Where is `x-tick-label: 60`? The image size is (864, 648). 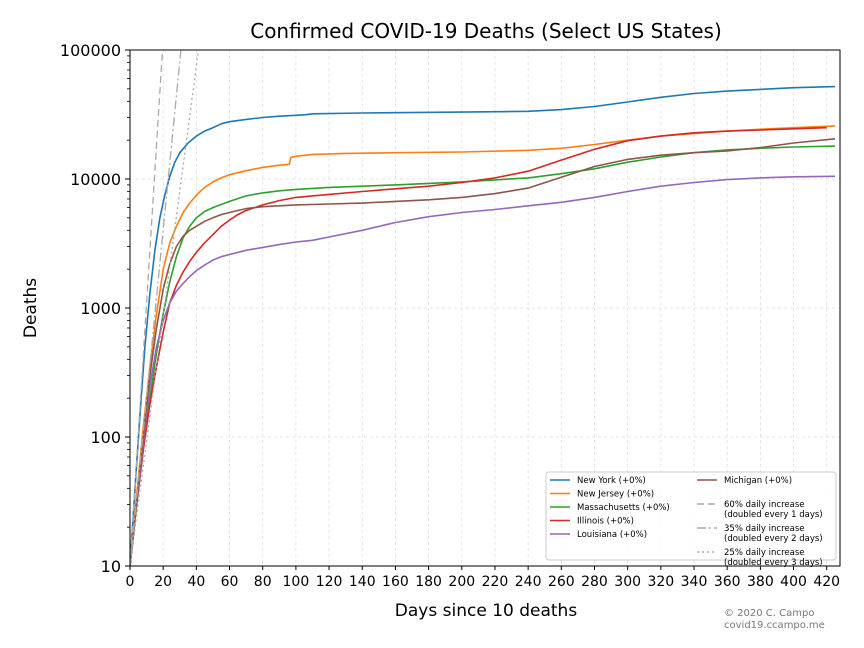 x-tick-label: 60 is located at coordinates (230, 582).